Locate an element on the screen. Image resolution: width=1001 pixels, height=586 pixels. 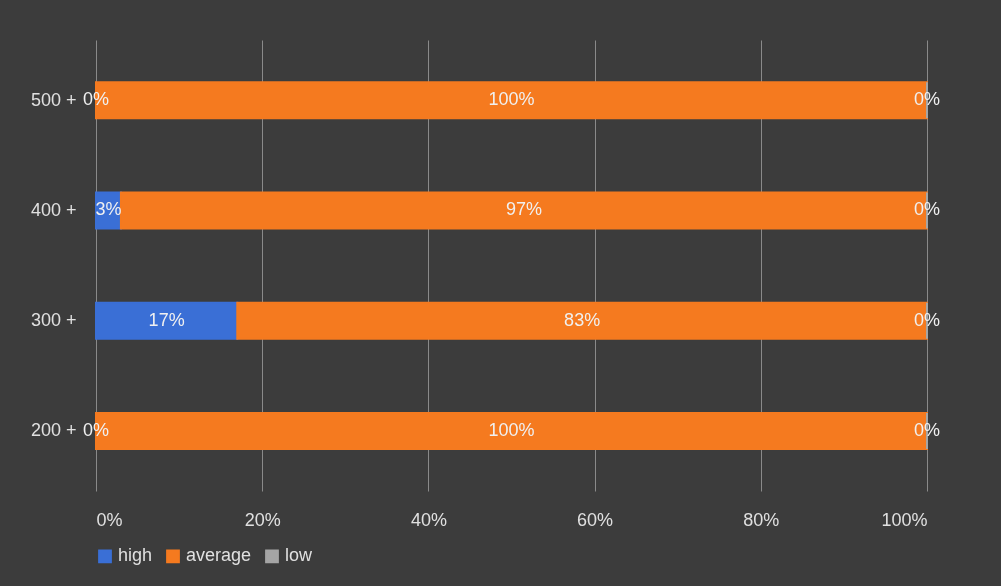
data-label: 83% is located at coordinates (582, 319).